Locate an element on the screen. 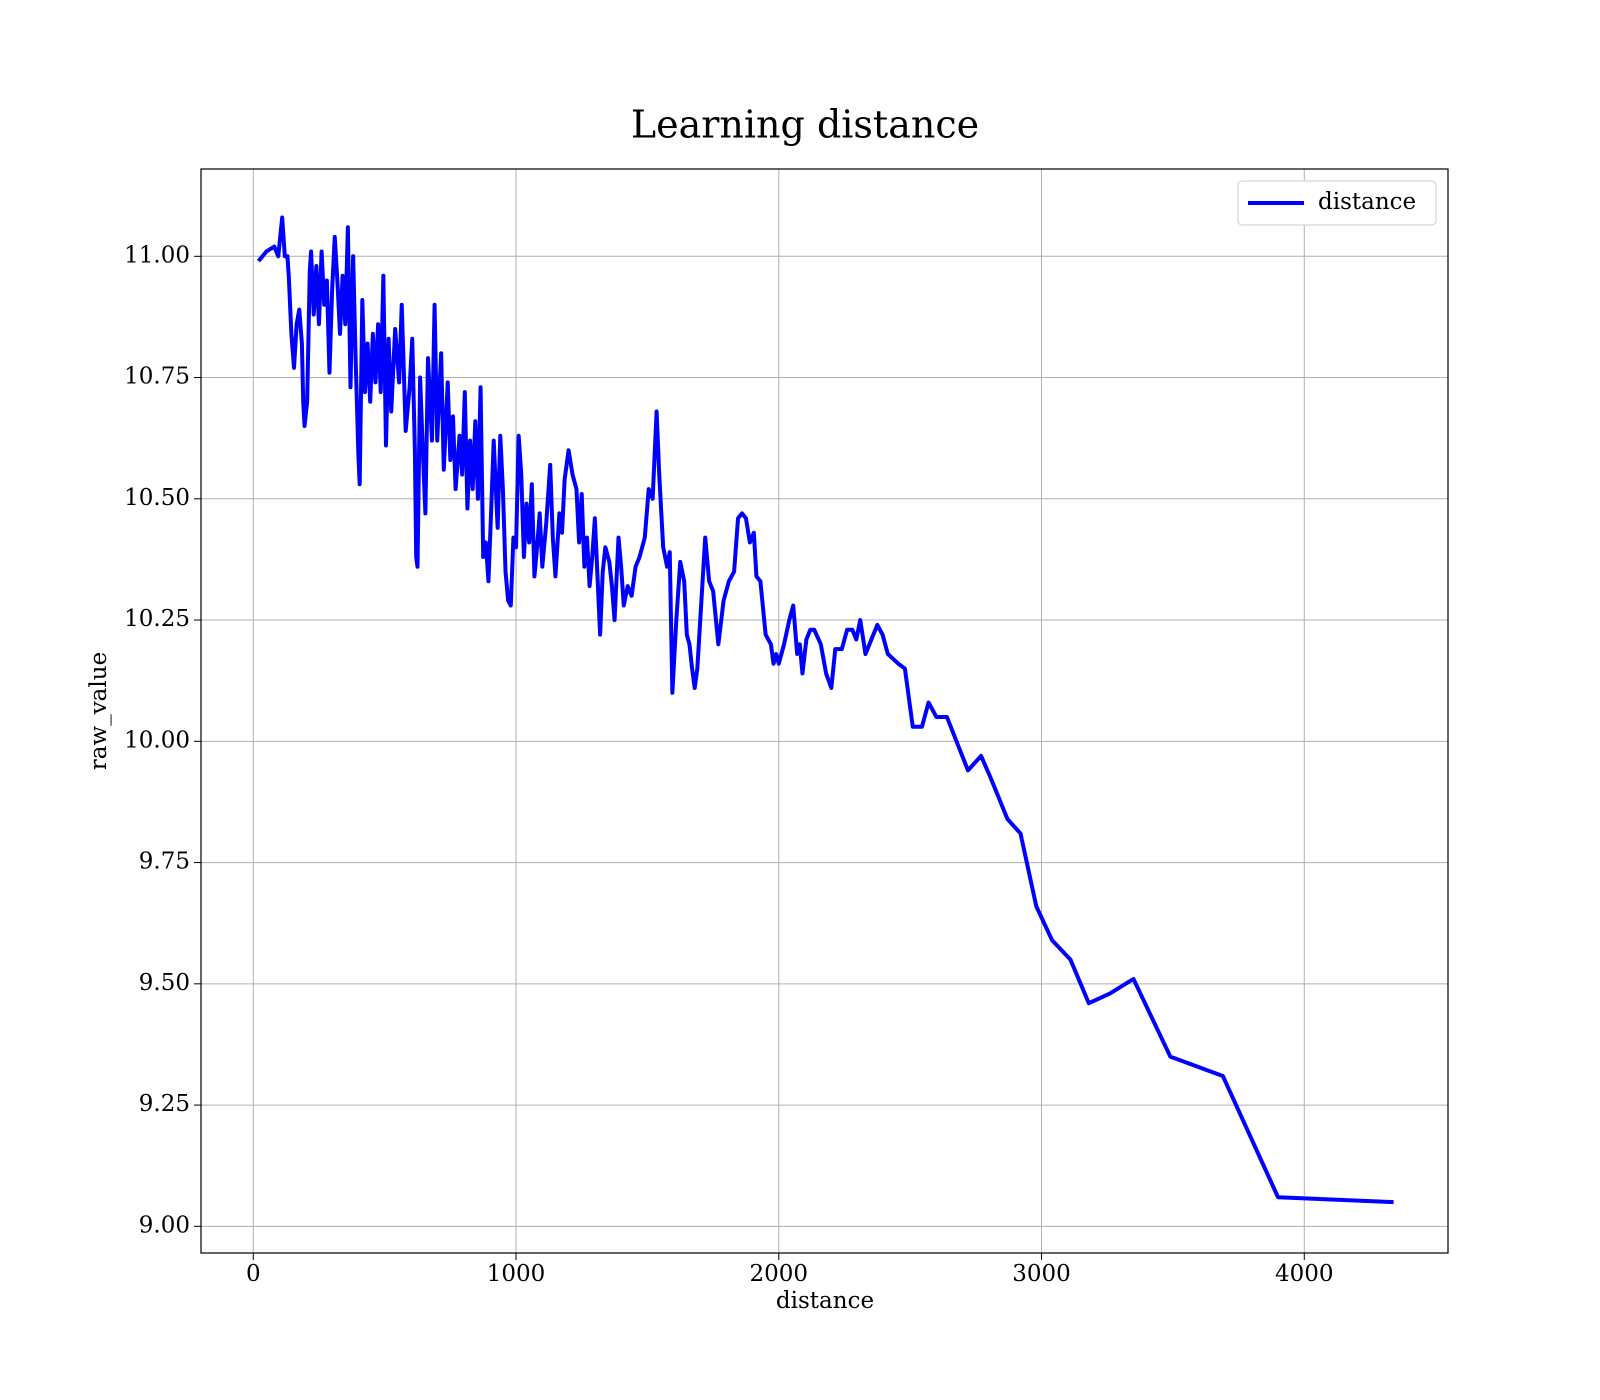 The image size is (1600, 1400). y-axis-label: raw_value is located at coordinates (99, 711).